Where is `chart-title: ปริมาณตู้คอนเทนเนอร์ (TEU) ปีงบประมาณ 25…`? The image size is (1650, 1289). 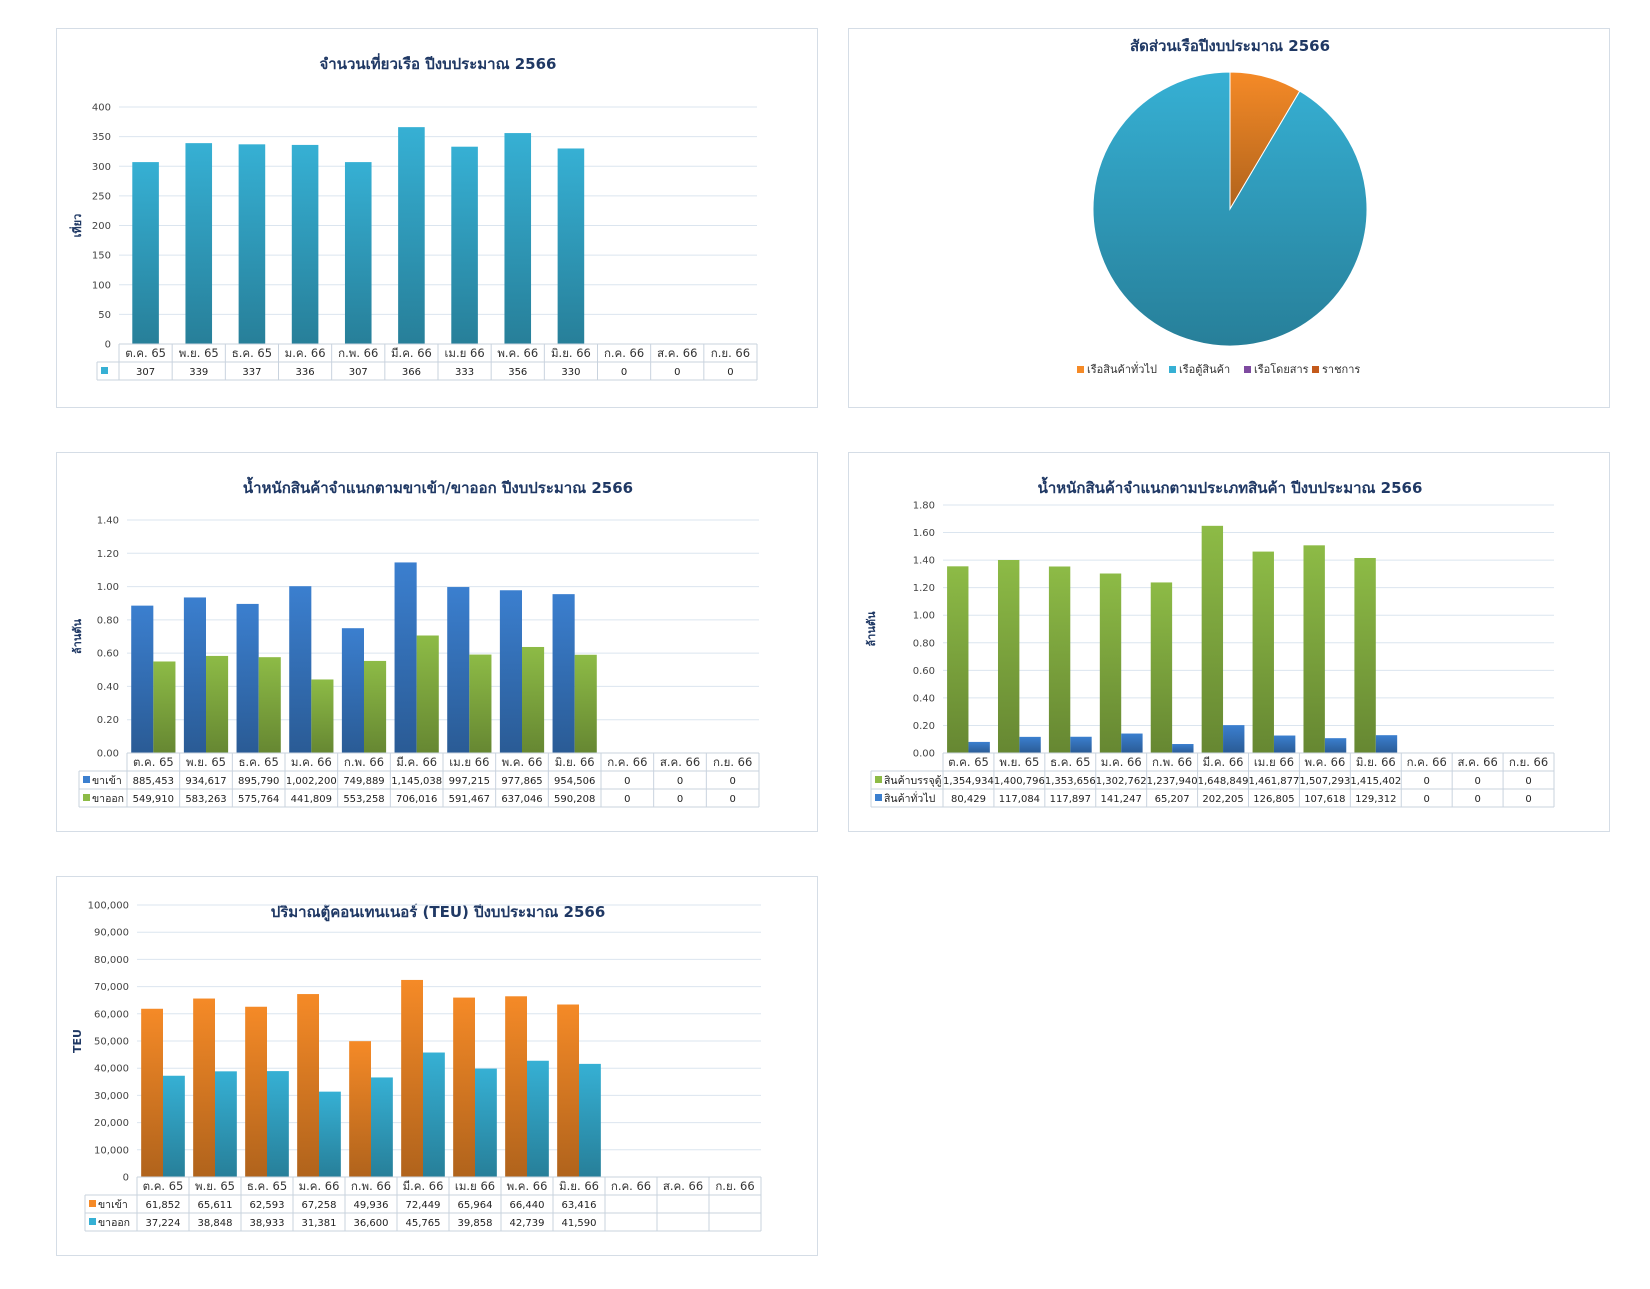 chart-title: ปริมาณตู้คอนเทนเนอร์ (TEU) ปีงบประมาณ 25… is located at coordinates (438, 912).